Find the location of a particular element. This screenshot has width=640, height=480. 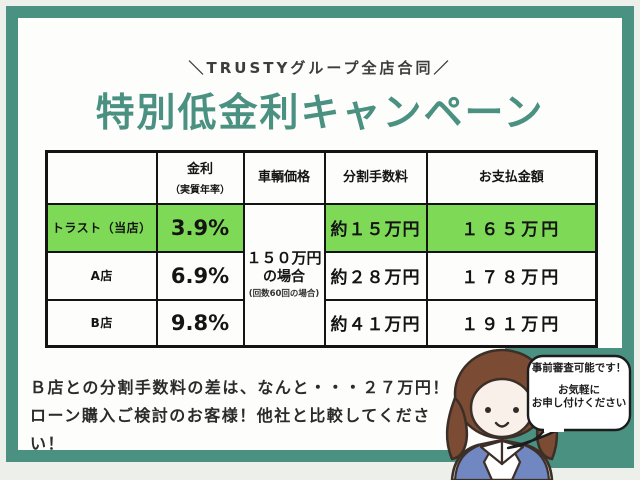

vest-right-icon is located at coordinates (530, 461).